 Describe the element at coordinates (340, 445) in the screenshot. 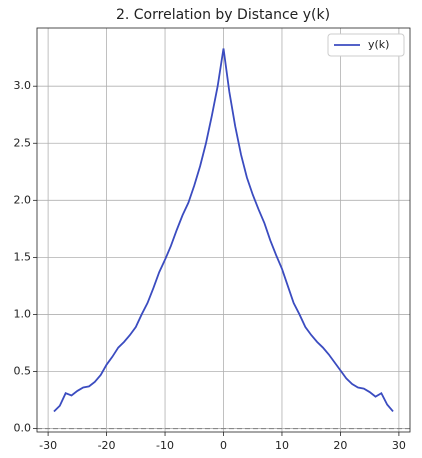

I see `x-tick-label: 20` at that location.